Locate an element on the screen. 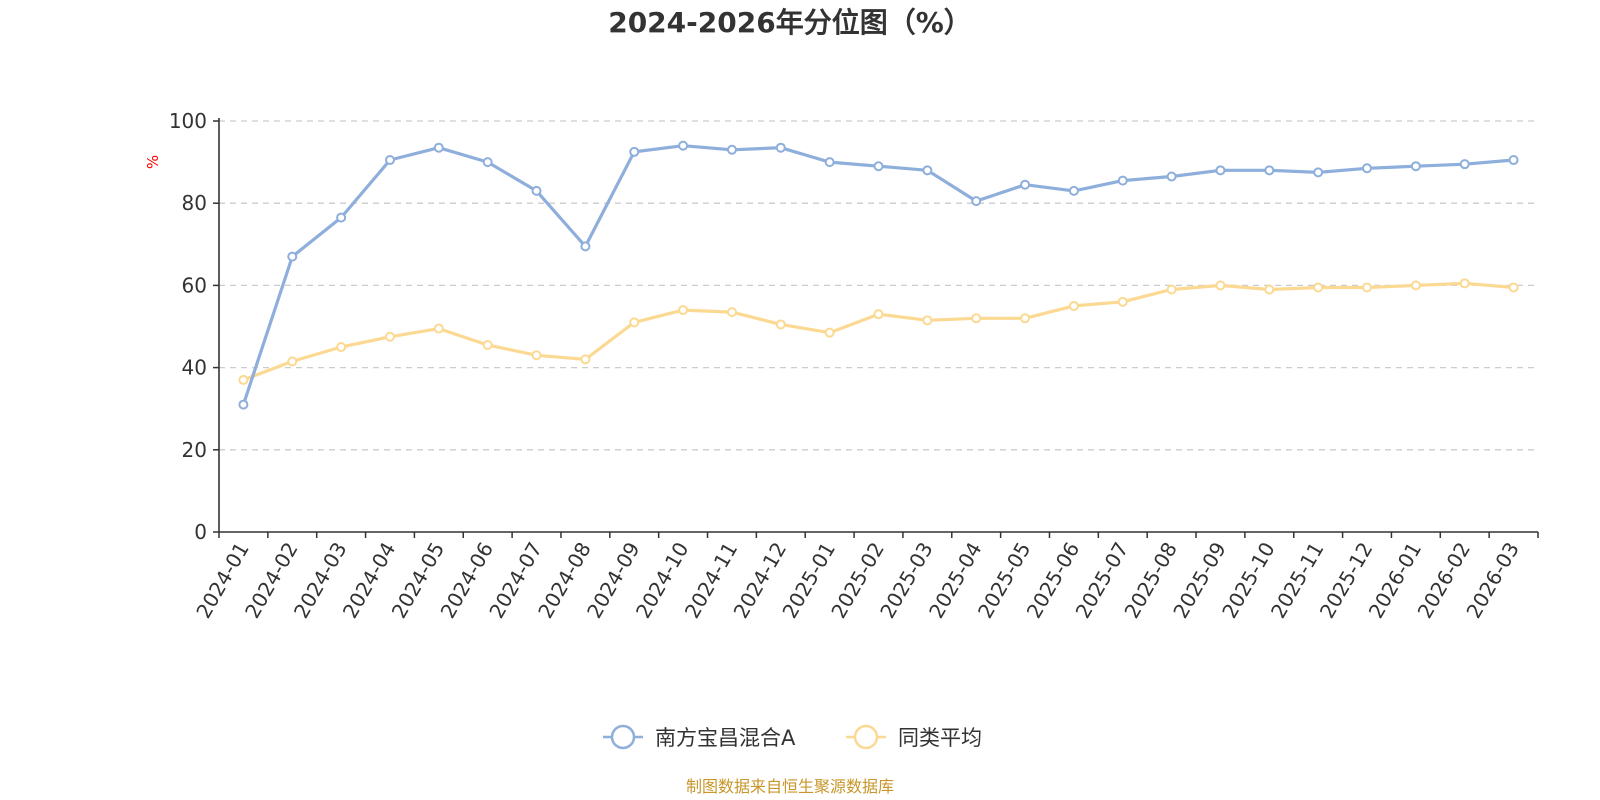 The width and height of the screenshot is (1600, 800). legend-item: 同类平均 is located at coordinates (914, 737).